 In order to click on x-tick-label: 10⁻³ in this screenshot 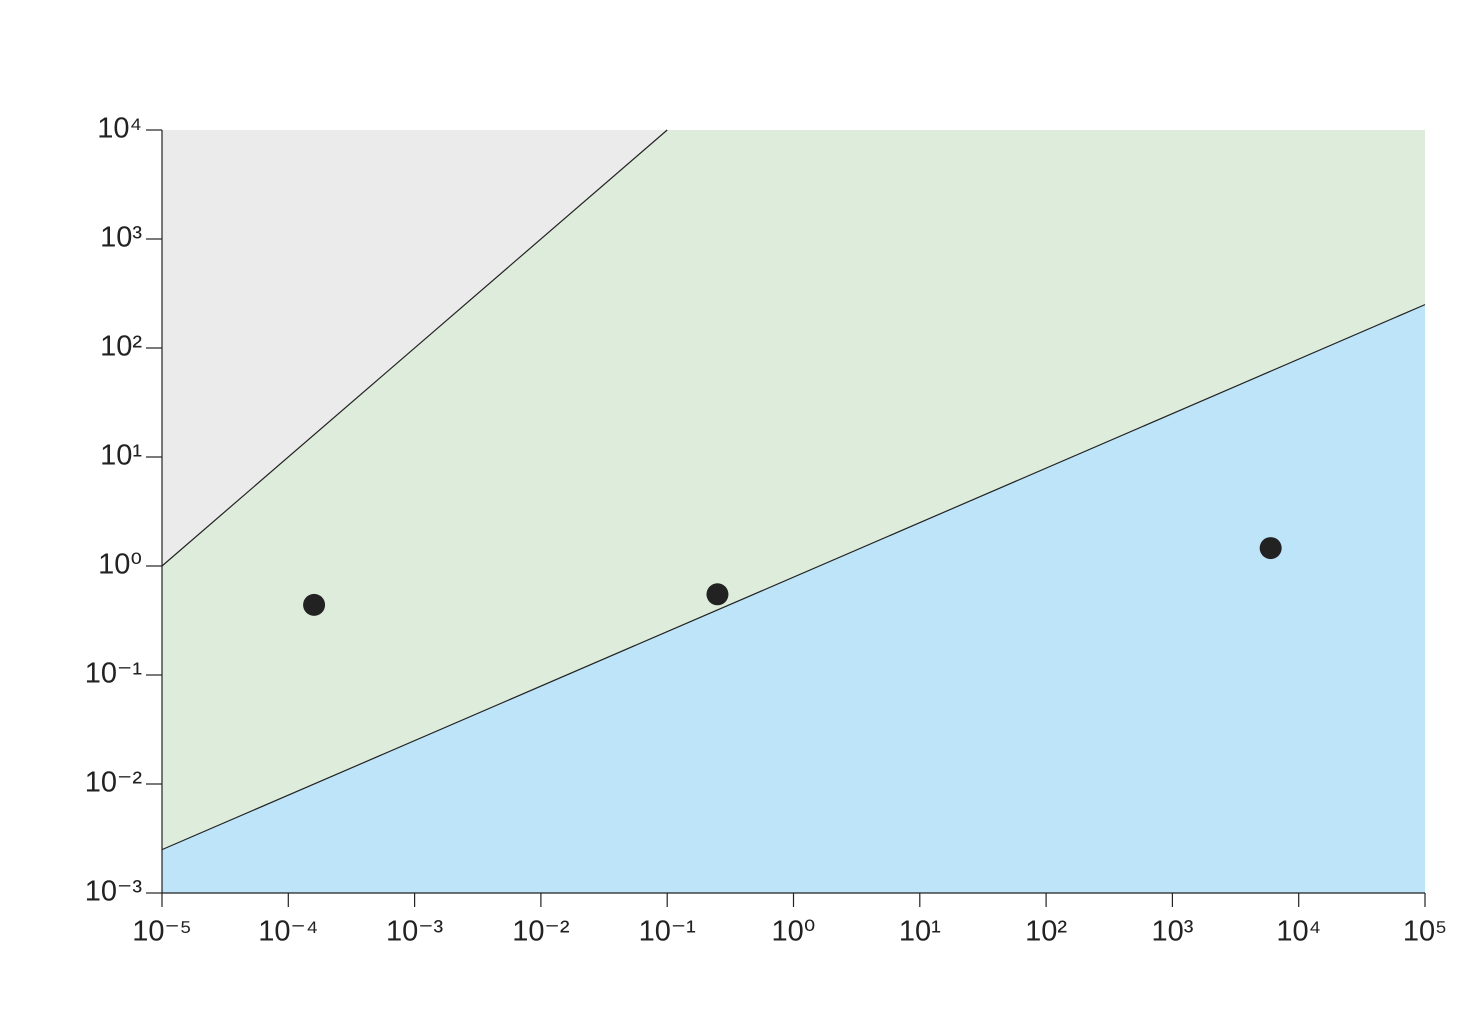, I will do `click(415, 932)`.